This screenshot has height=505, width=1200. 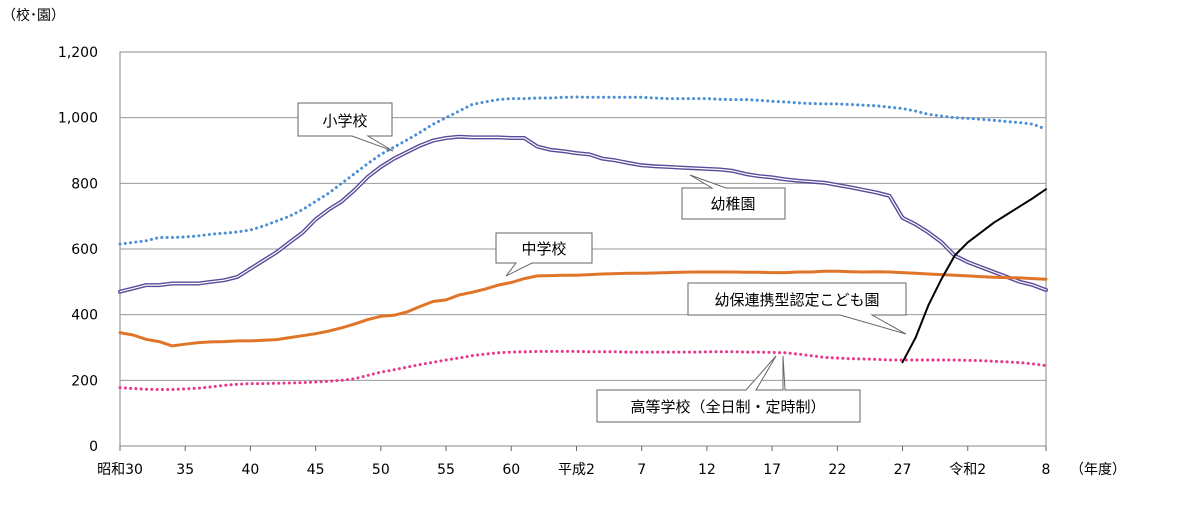 What do you see at coordinates (344, 121) in the screenshot?
I see `callout-elementary-text: 小学校` at bounding box center [344, 121].